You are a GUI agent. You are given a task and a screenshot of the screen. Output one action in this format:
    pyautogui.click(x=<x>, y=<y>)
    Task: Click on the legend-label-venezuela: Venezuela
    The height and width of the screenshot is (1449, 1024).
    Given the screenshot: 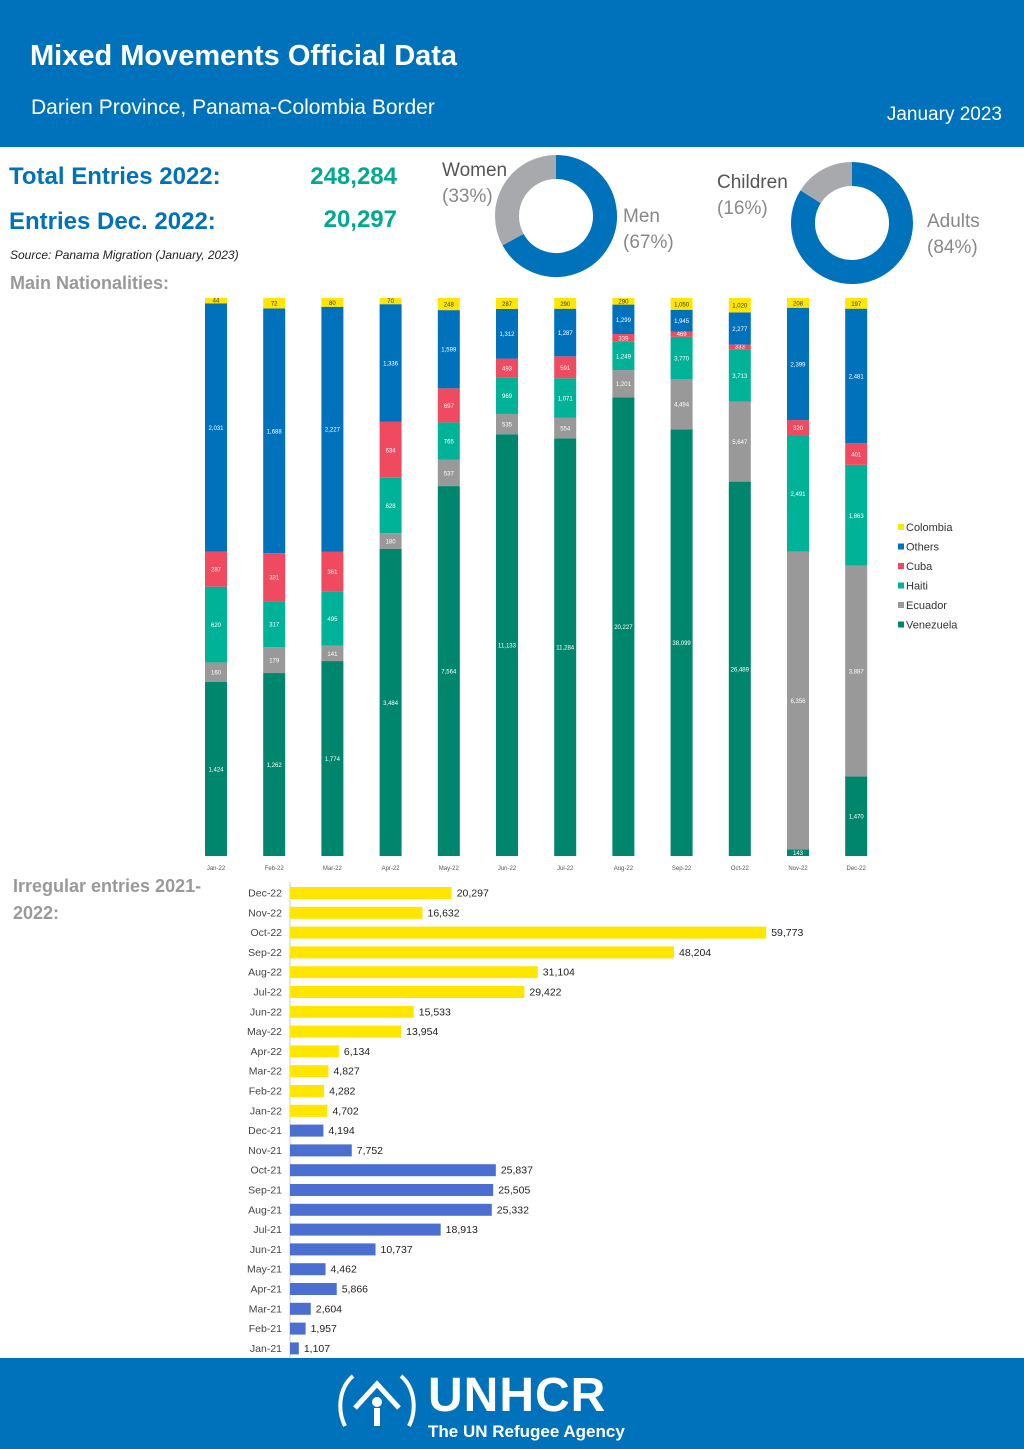 What is the action you would take?
    pyautogui.click(x=932, y=626)
    